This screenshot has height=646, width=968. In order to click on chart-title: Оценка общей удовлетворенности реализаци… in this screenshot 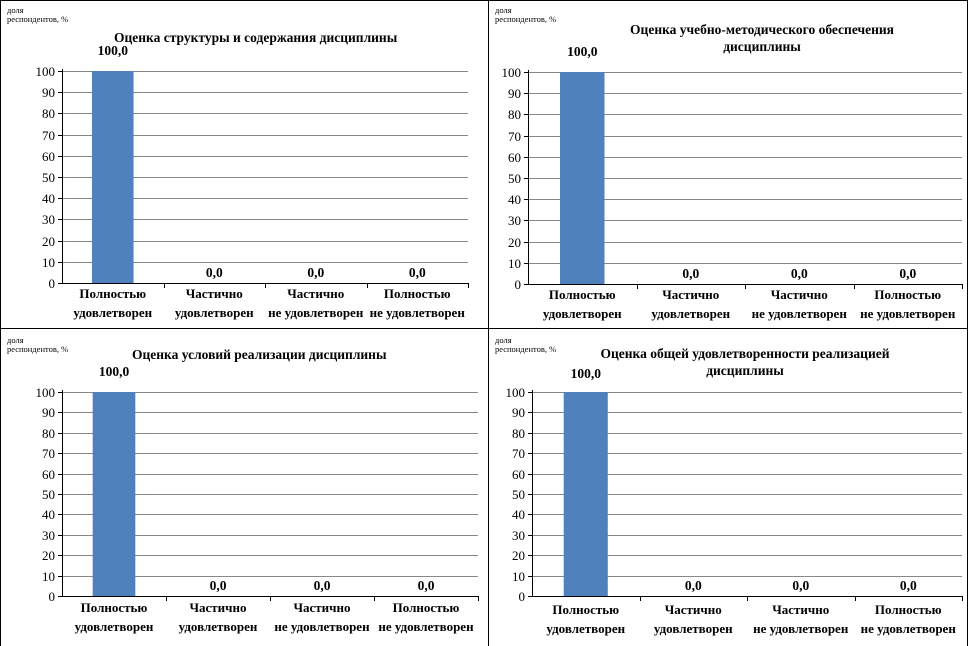, I will do `click(745, 353)`.